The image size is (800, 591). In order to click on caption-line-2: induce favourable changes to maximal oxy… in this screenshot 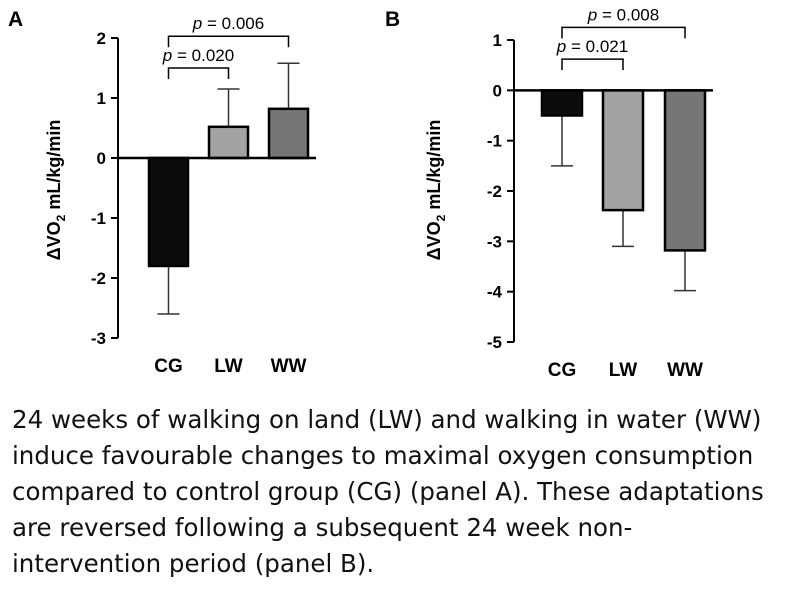, I will do `click(383, 455)`.